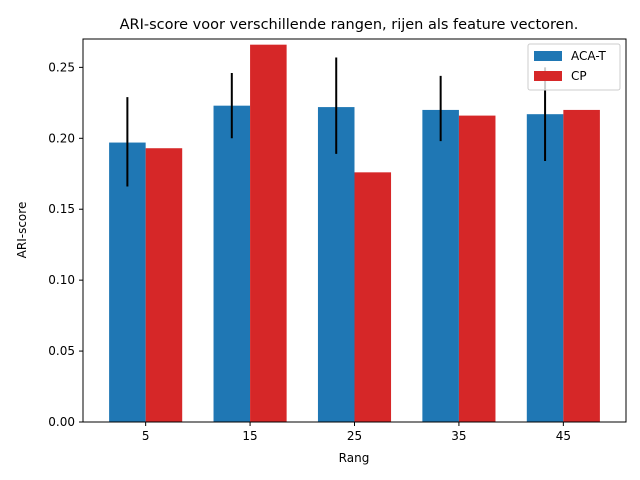  What do you see at coordinates (563, 436) in the screenshot?
I see `x-tick-label: 45` at bounding box center [563, 436].